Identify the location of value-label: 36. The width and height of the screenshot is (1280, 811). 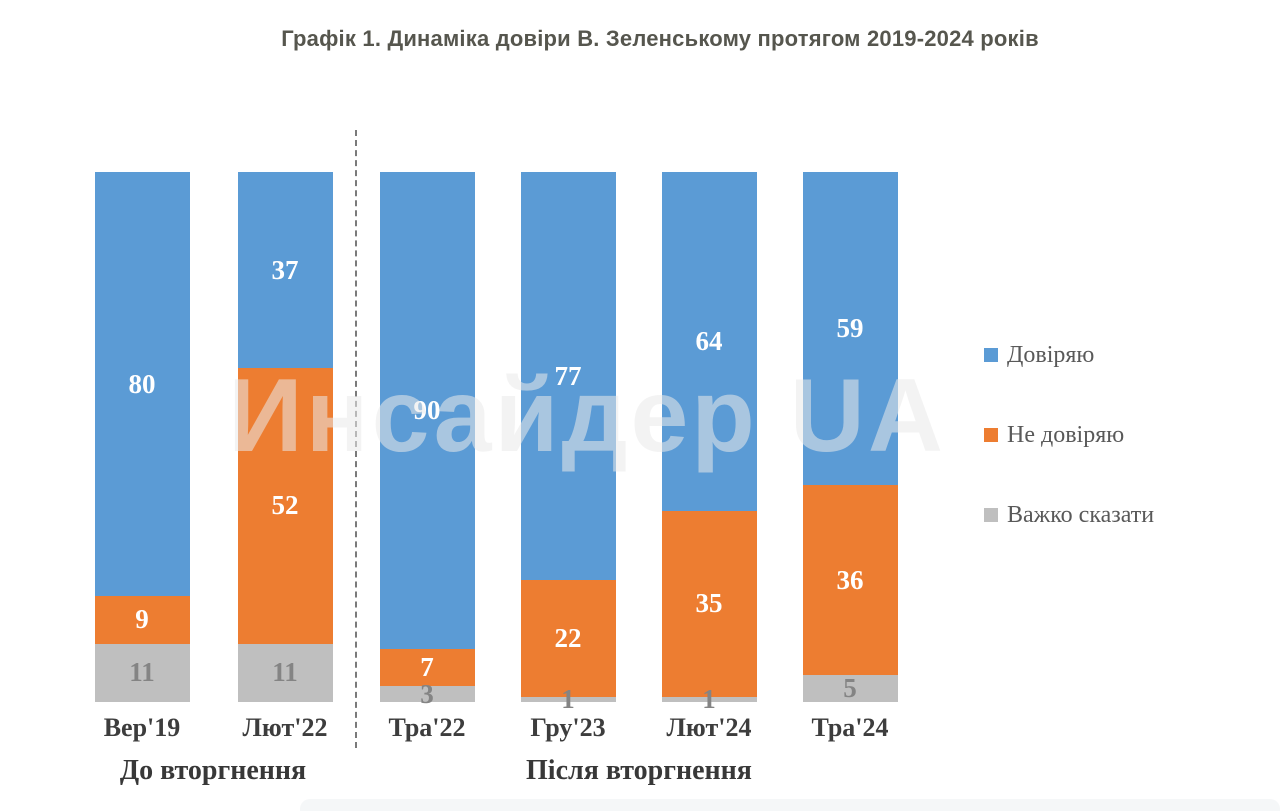
(850, 579).